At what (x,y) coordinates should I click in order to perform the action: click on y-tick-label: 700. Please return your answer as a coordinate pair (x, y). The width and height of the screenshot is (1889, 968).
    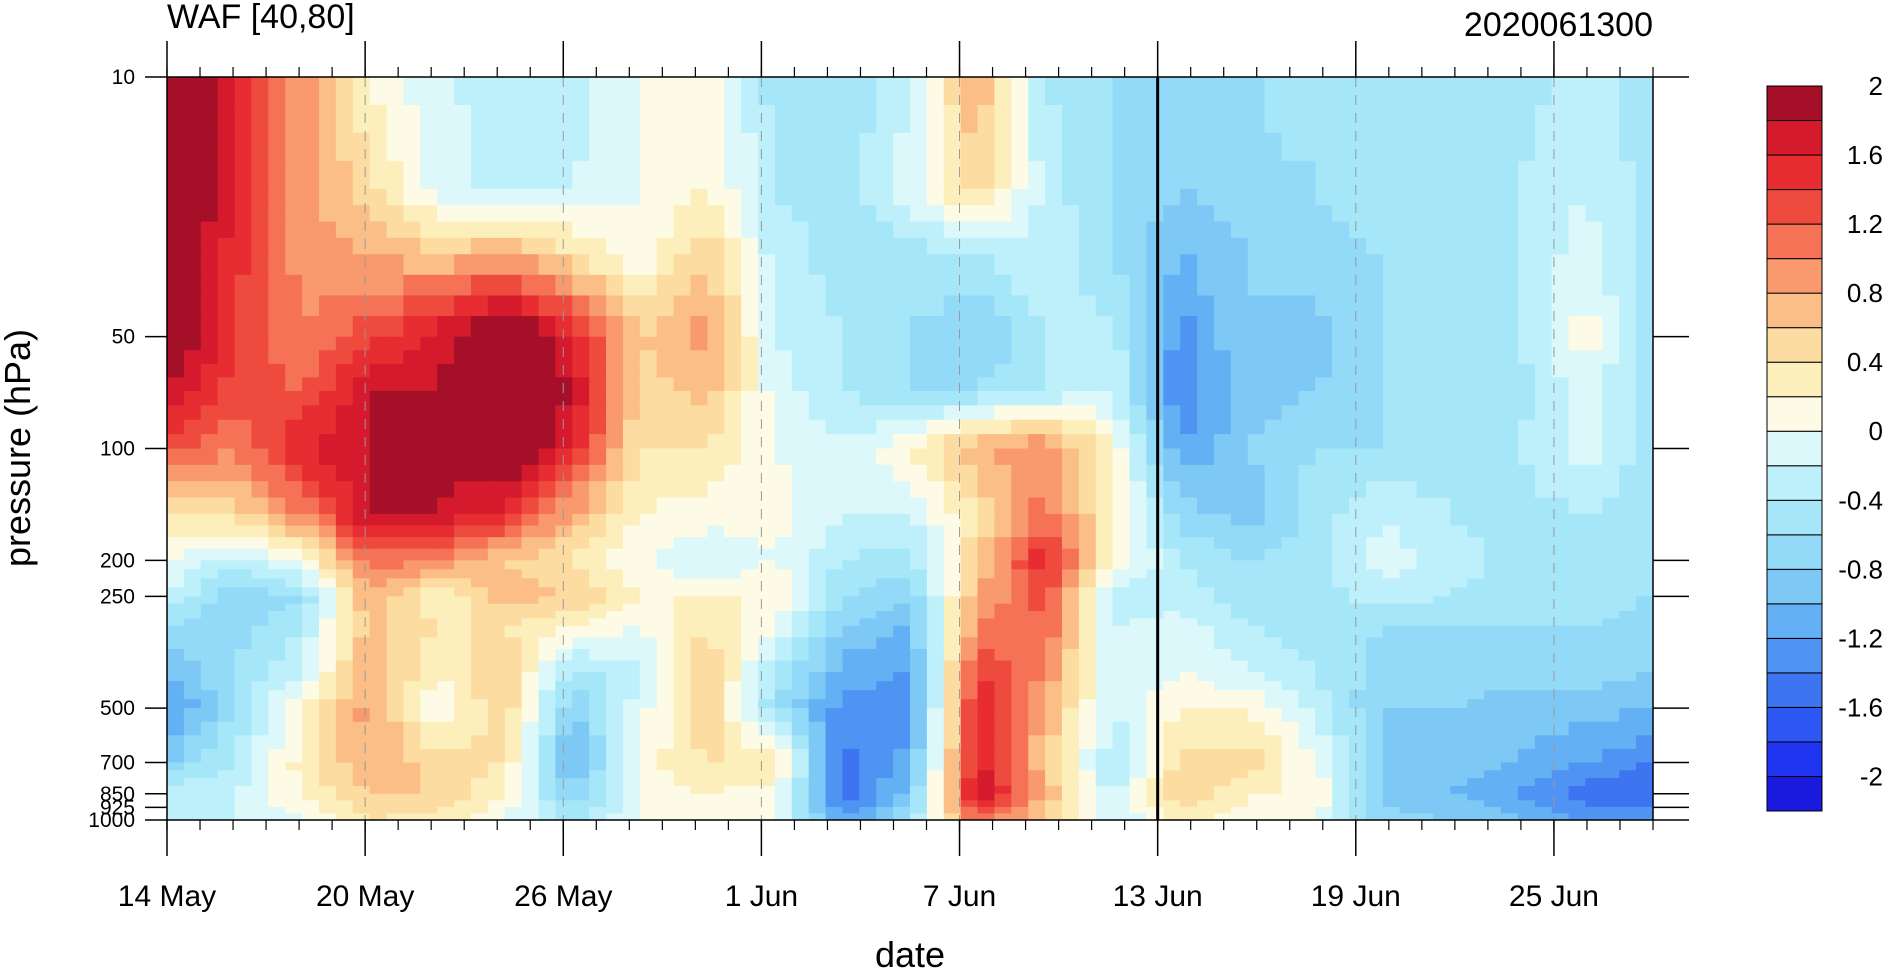
    Looking at the image, I should click on (117, 762).